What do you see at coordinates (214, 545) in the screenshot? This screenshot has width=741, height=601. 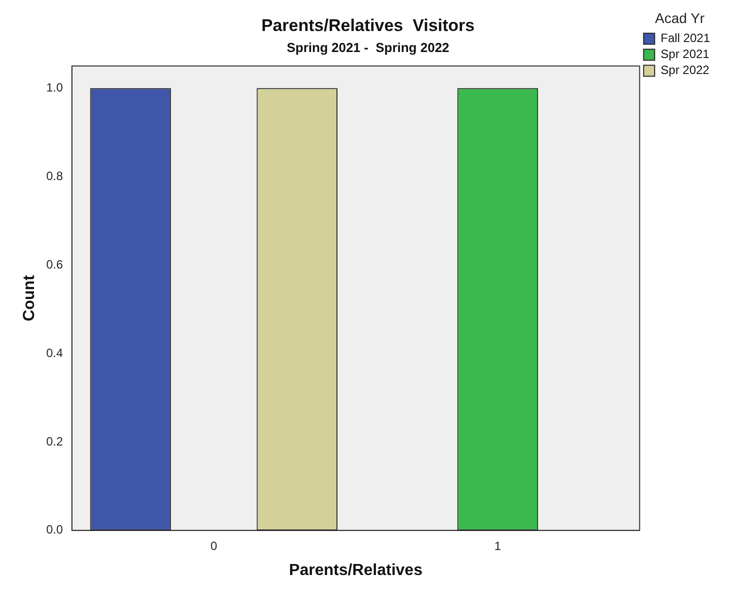 I see `x-tick-label: 0` at bounding box center [214, 545].